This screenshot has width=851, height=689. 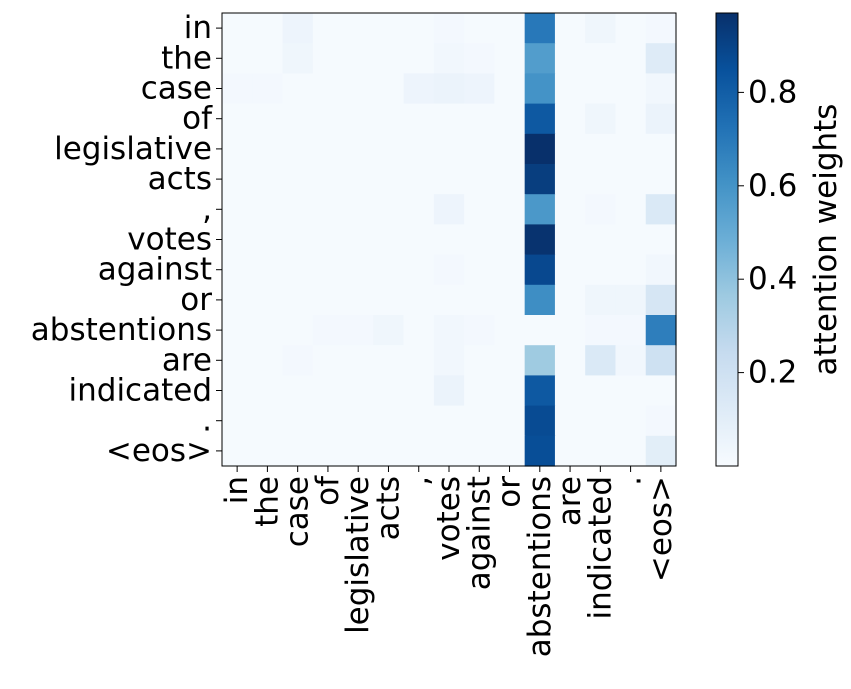 What do you see at coordinates (358, 555) in the screenshot?
I see `x-tick-label: legislative` at bounding box center [358, 555].